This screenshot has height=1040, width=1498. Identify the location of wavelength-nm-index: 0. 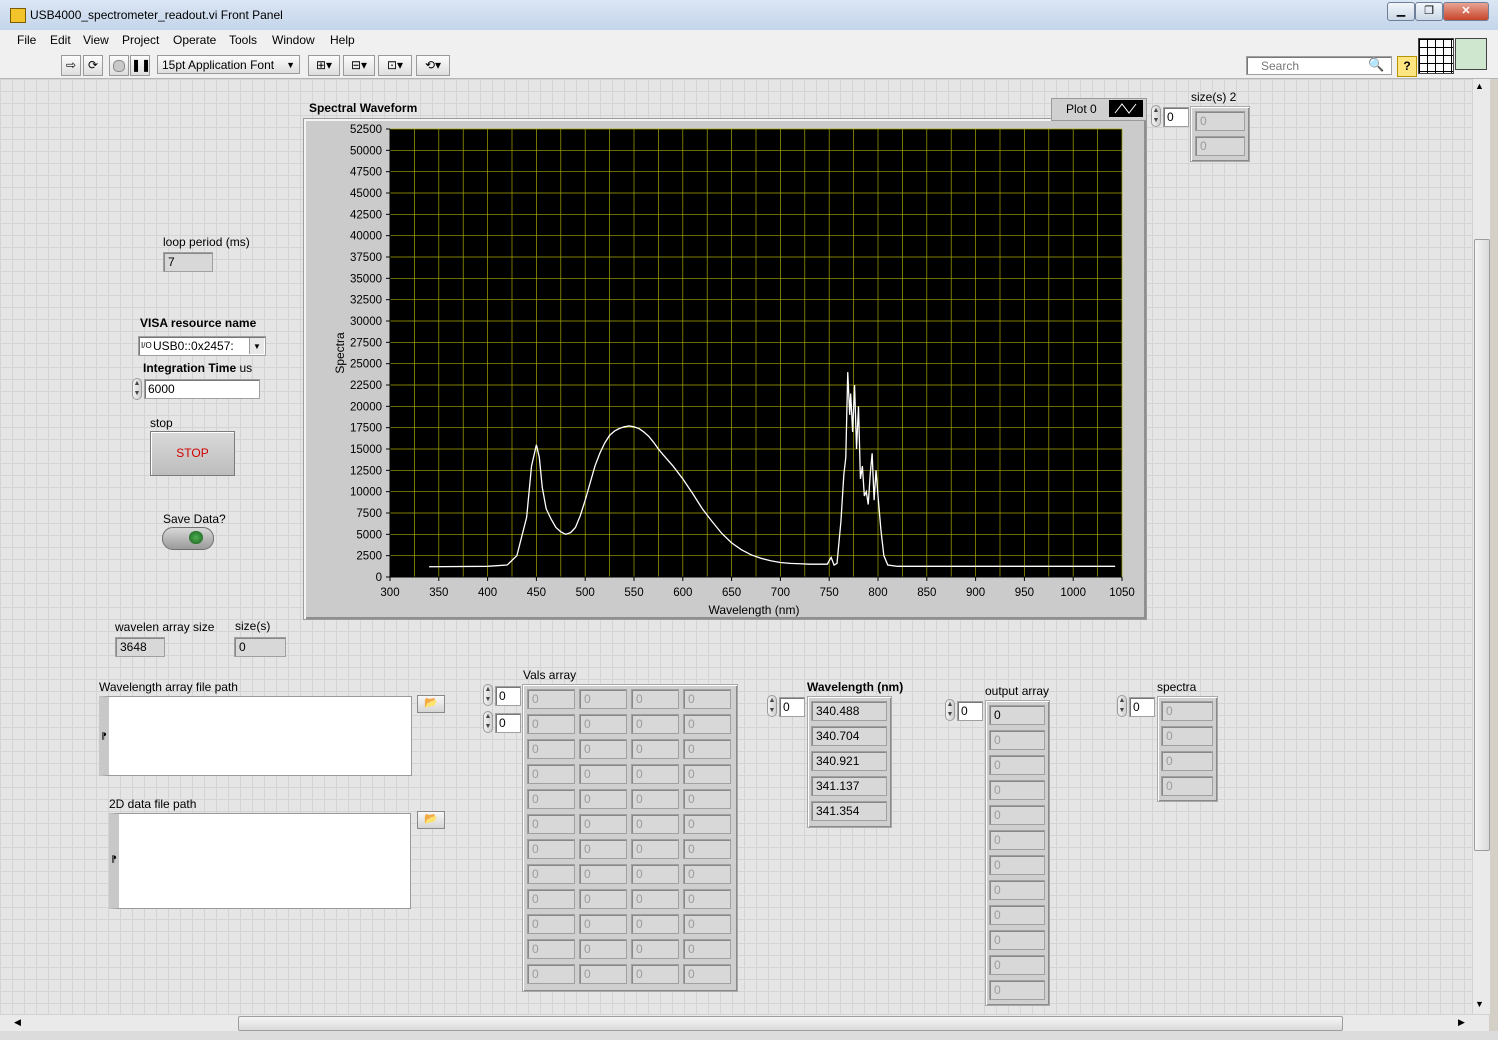
(792, 707).